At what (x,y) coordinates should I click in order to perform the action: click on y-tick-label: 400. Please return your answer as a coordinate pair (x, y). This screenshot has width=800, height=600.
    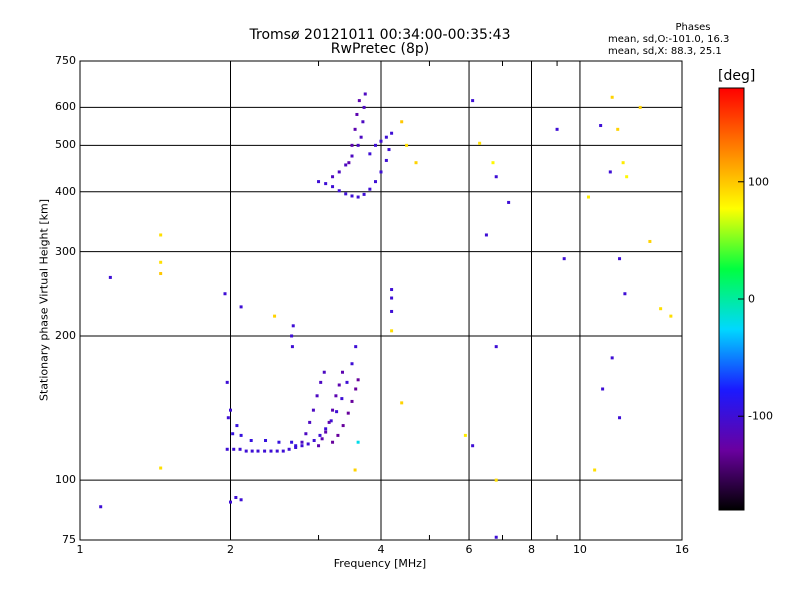
    Looking at the image, I should click on (65, 191).